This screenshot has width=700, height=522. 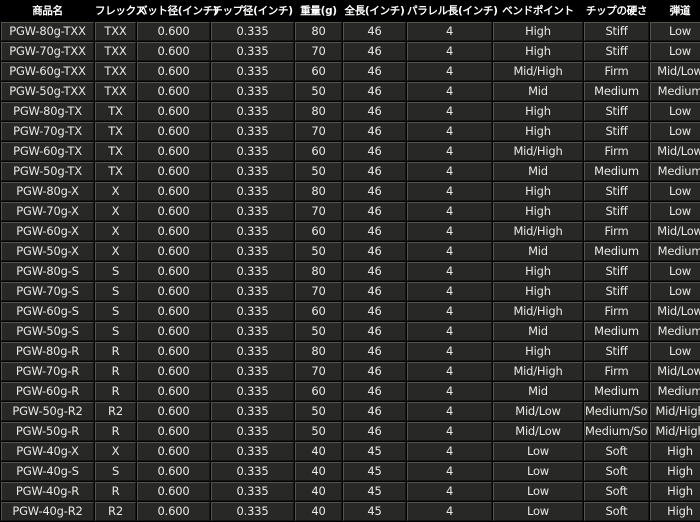 I want to click on table-row: PGW-40g-R2 R2 0.600 0.335 40 45 4 Low Soft High, so click(x=350, y=511).